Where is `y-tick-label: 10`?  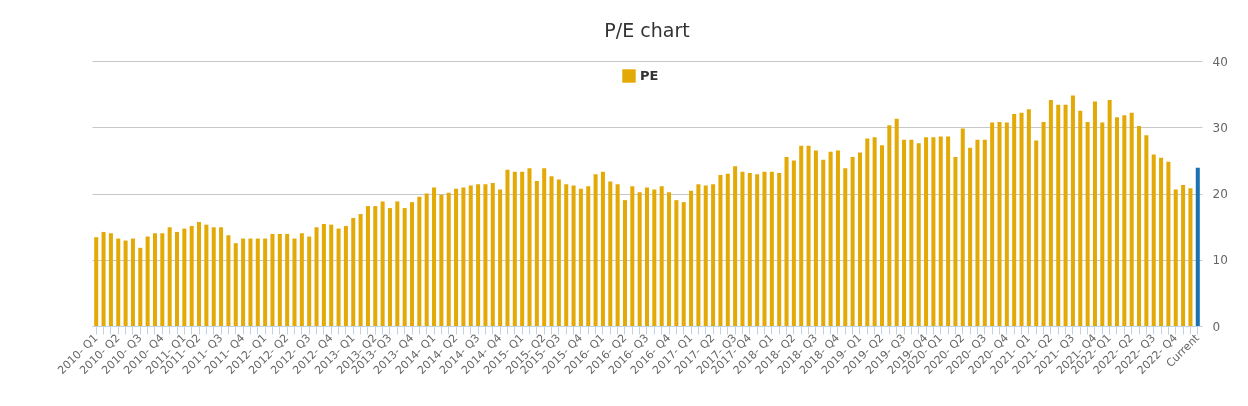
y-tick-label: 10 is located at coordinates (1220, 260).